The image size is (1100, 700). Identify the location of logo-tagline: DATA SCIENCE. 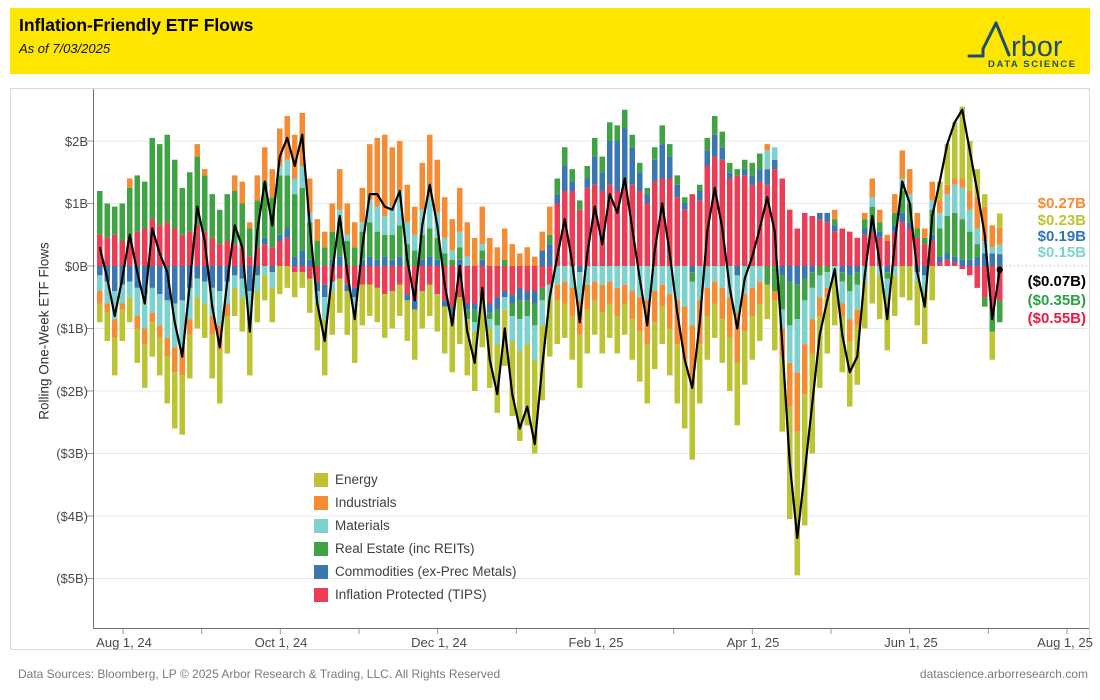
(1032, 64).